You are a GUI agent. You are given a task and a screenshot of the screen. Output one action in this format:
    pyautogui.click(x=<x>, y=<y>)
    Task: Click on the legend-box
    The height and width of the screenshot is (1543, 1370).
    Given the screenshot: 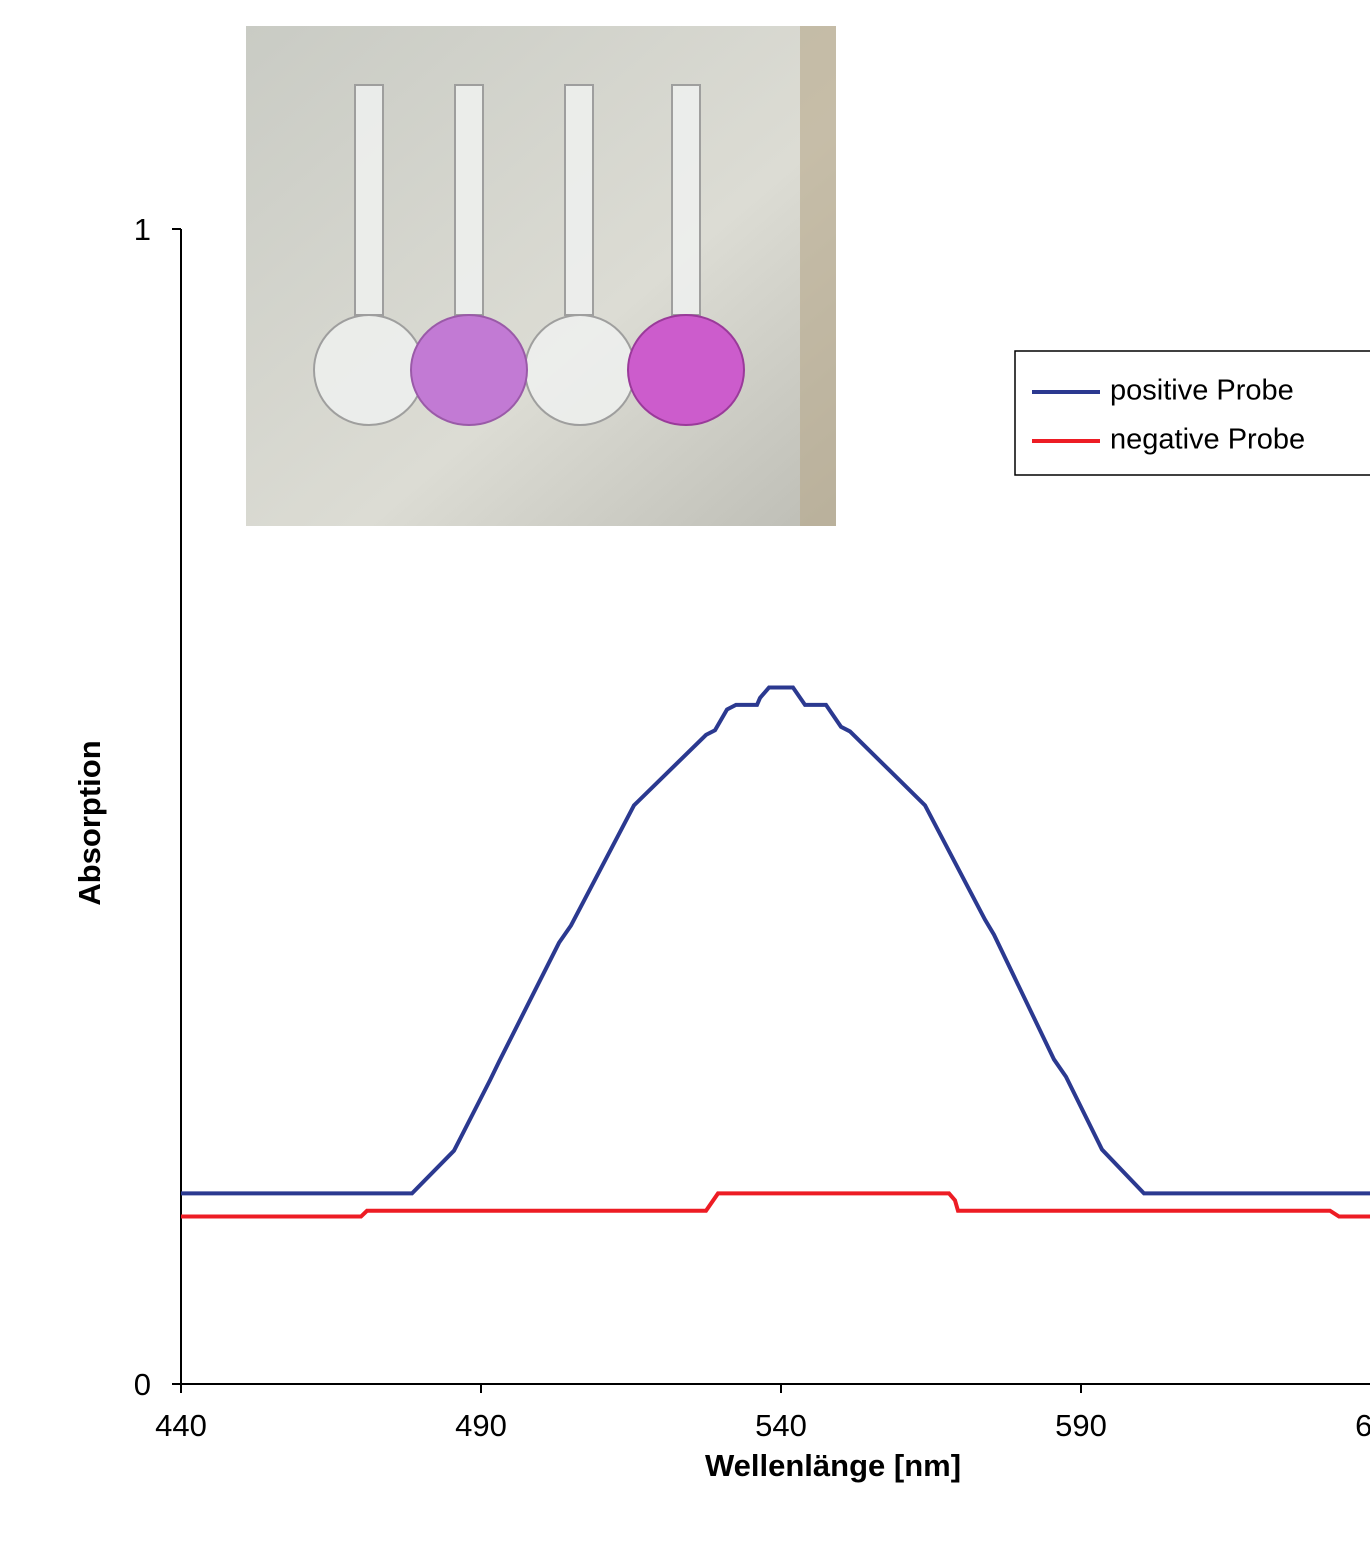 What is the action you would take?
    pyautogui.click(x=1192, y=413)
    